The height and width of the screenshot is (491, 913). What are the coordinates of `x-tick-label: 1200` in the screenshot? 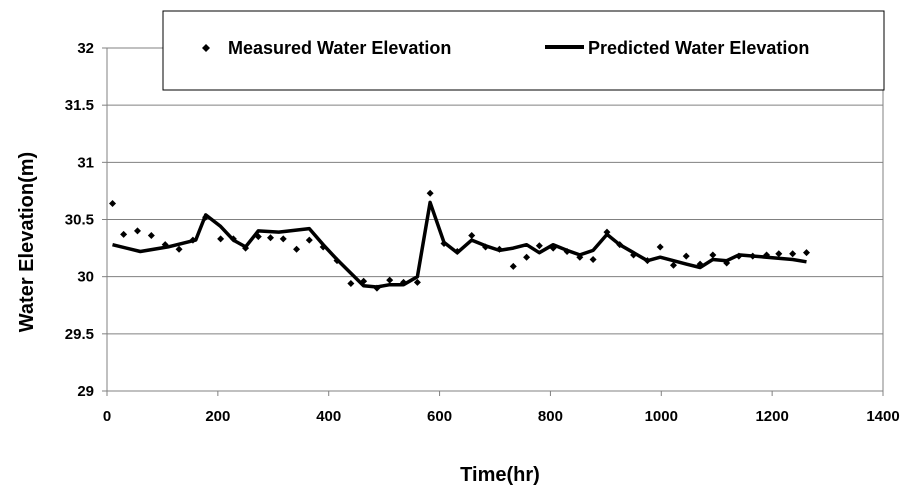 It's located at (771, 416).